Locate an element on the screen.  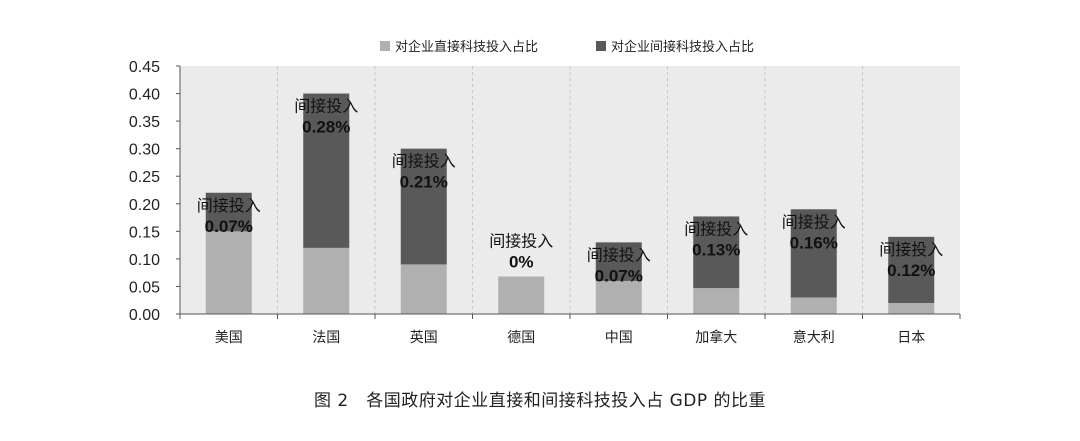
annotation-value-5: 0.13% is located at coordinates (716, 249).